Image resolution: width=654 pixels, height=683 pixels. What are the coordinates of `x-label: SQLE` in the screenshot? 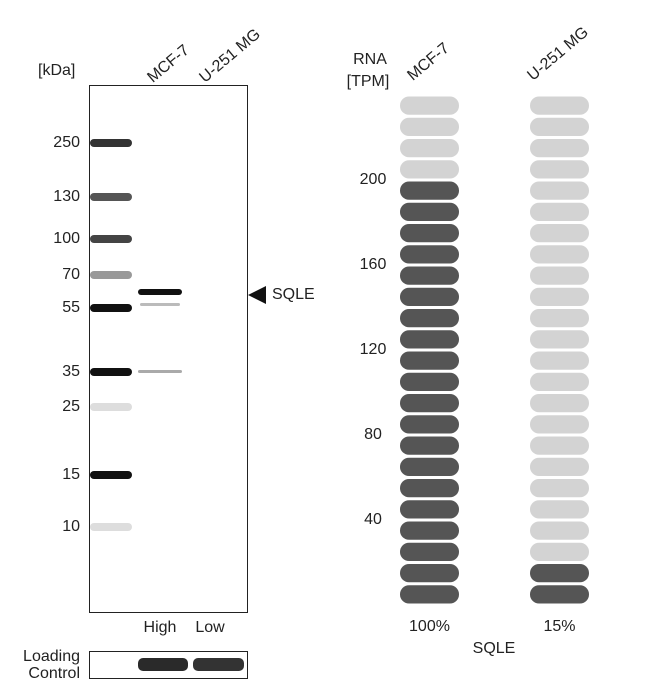 It's located at (494, 648).